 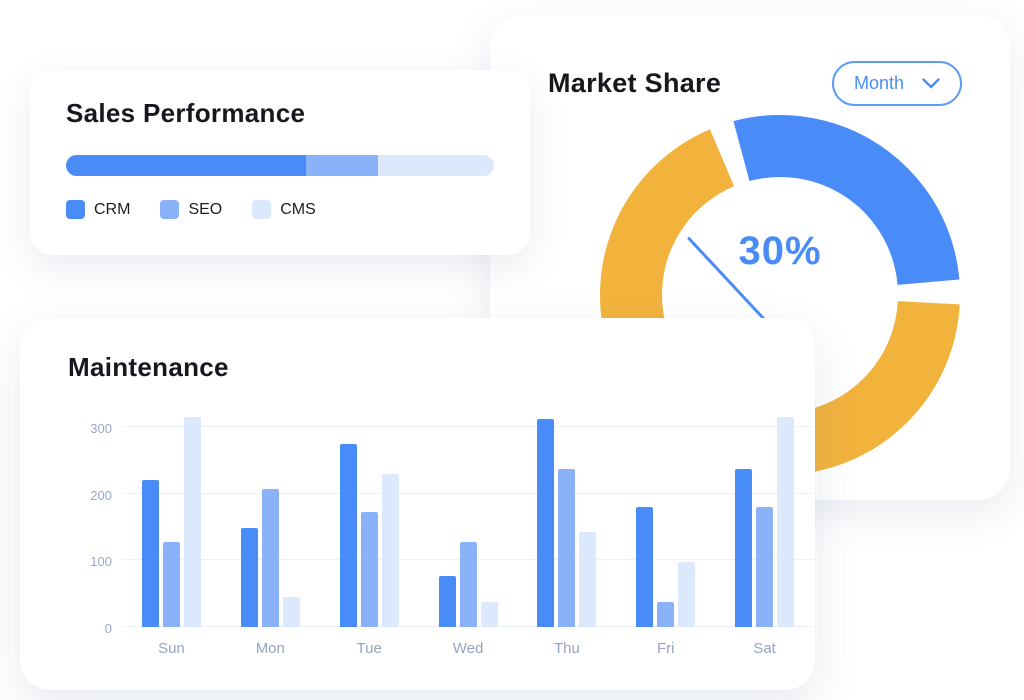 I want to click on y-tick-label: 0, so click(x=108, y=628).